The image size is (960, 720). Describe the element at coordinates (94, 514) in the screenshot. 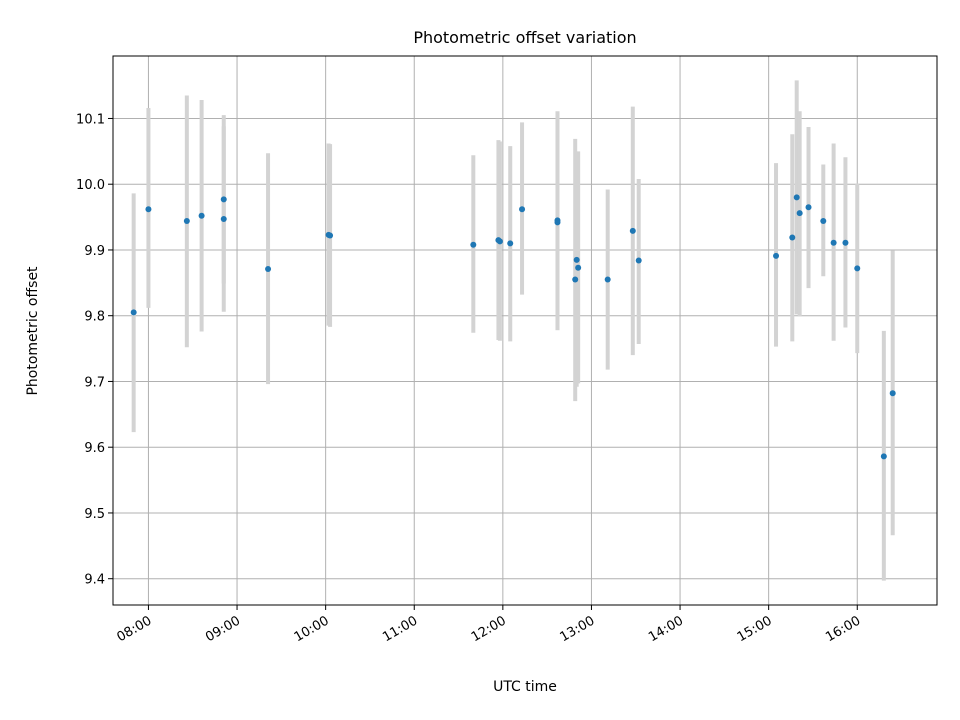

I see `y-tick-label: 9.5` at that location.